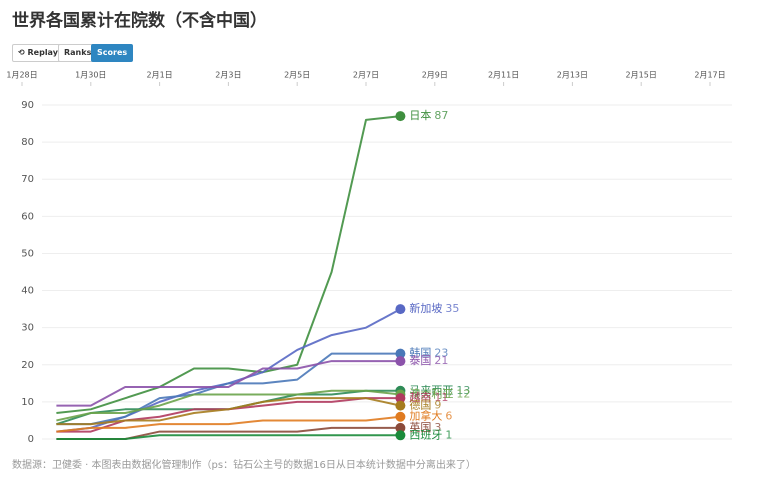  Describe the element at coordinates (27, 179) in the screenshot. I see `y-tick-label: 70` at that location.